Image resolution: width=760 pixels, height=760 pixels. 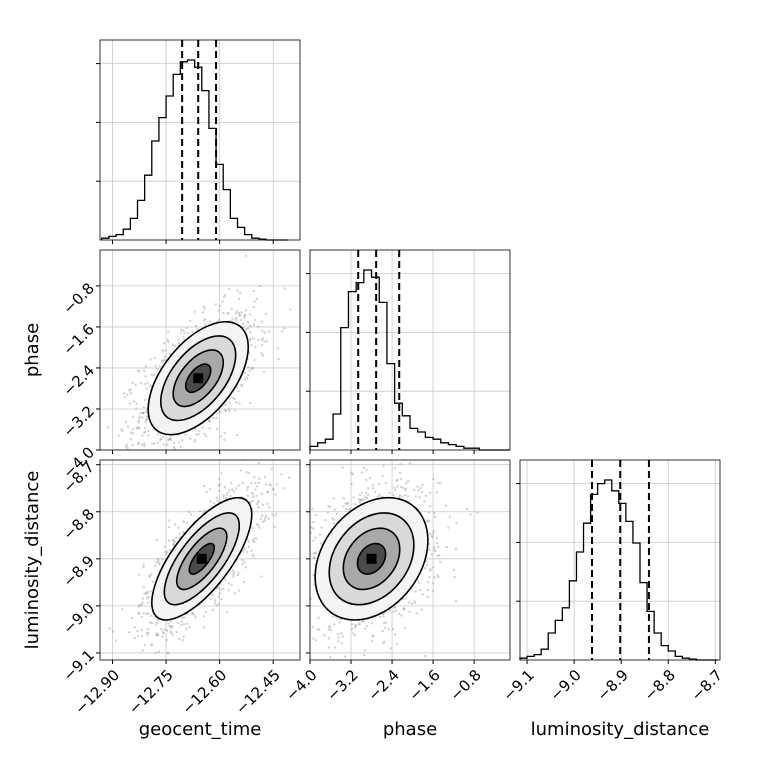 I want to click on y-tick-label: −8.9, so click(x=79, y=571).